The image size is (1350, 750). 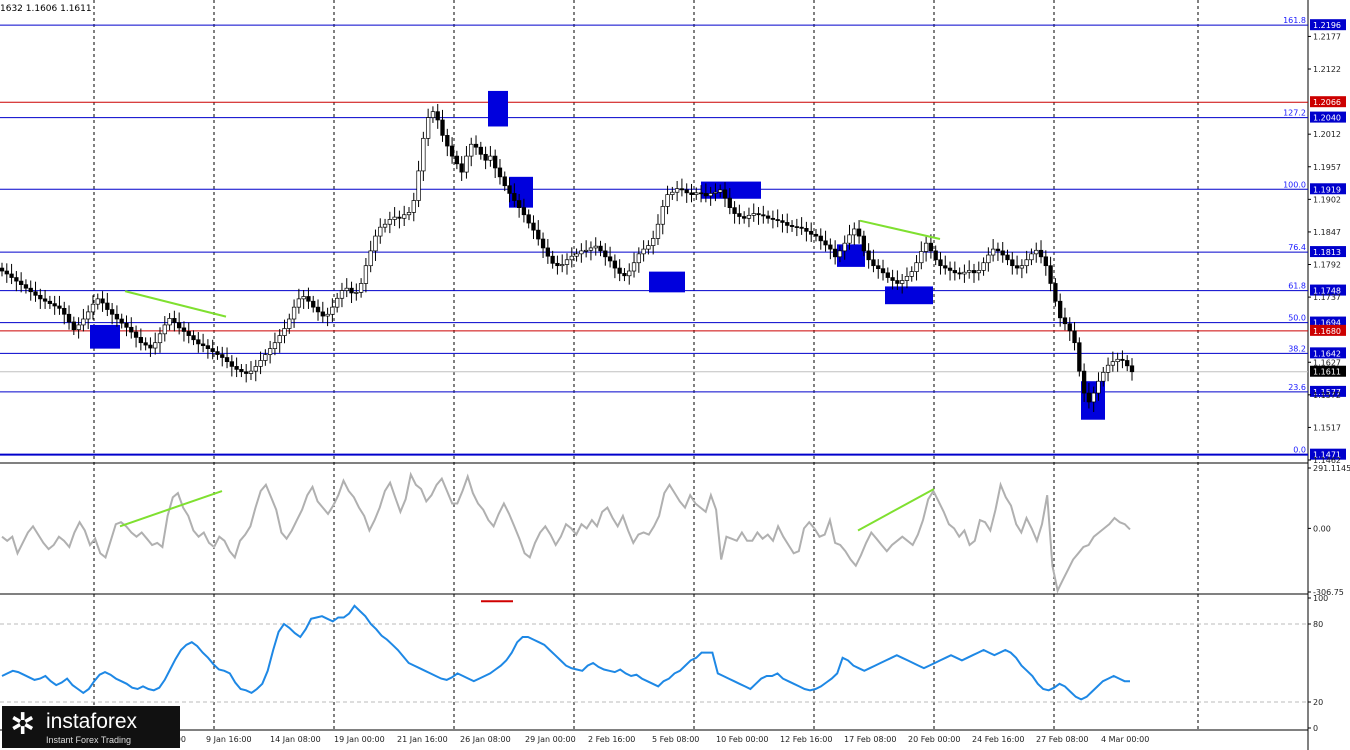 I want to click on fib-price-tag-text: 1.1748, so click(x=1327, y=291).